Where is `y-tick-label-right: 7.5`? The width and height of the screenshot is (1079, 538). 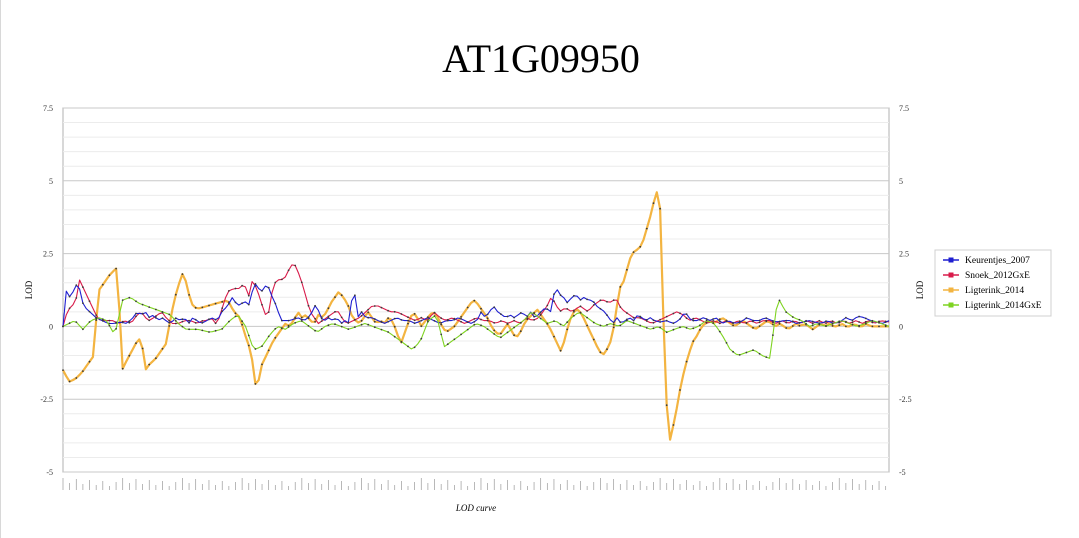 y-tick-label-right: 7.5 is located at coordinates (904, 108).